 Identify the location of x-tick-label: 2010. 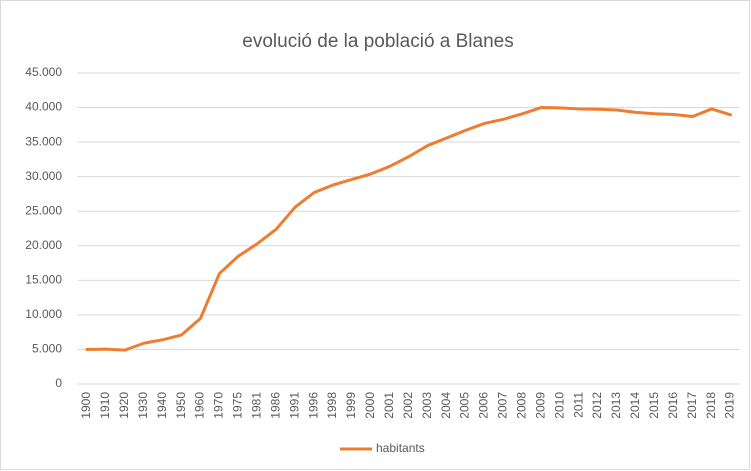
(559, 405).